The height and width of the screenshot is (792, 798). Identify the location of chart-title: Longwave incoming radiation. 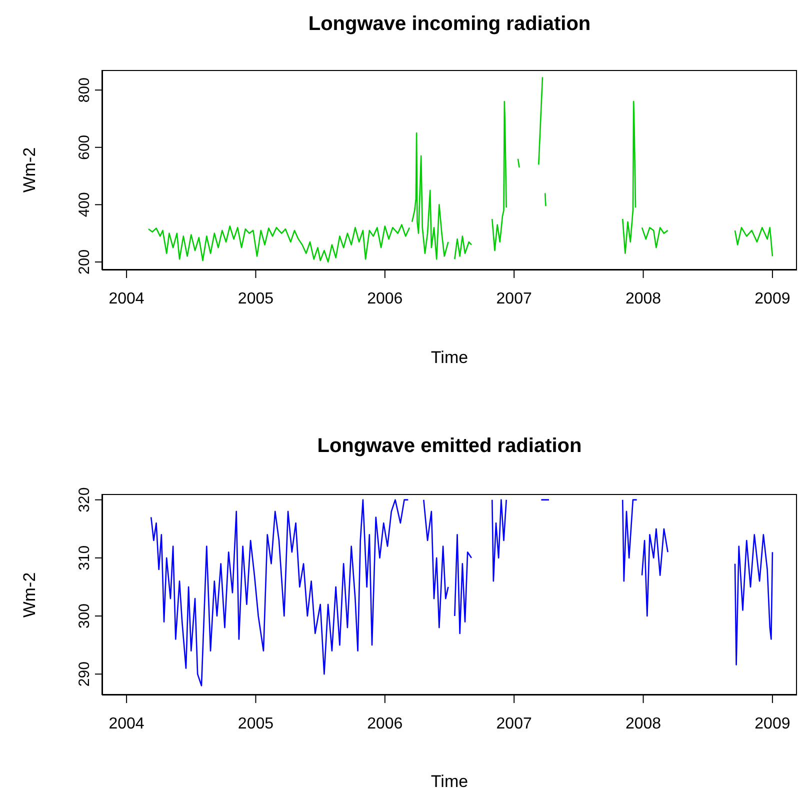
(449, 24).